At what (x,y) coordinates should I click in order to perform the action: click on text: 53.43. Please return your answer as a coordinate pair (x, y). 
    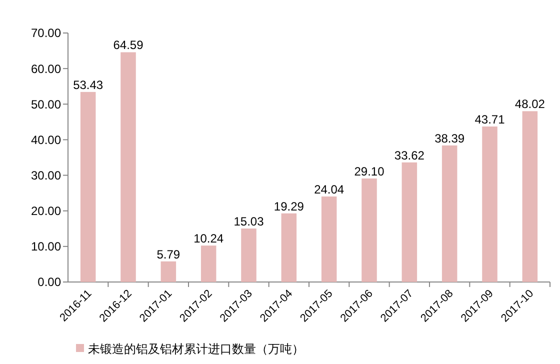
    Looking at the image, I should click on (88, 85).